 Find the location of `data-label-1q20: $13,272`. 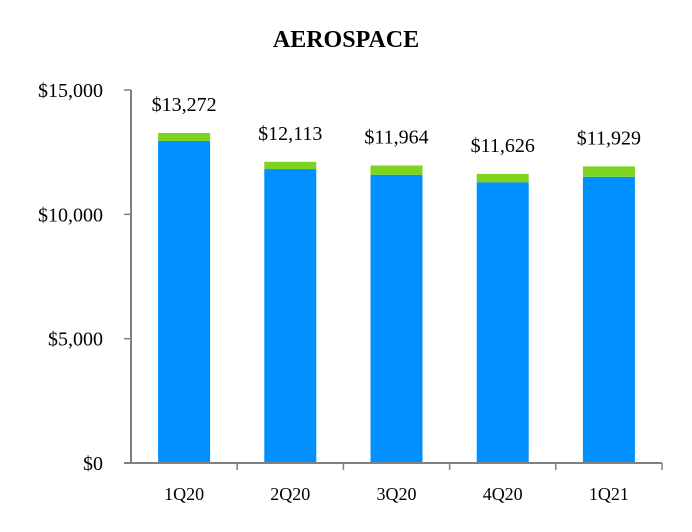

data-label-1q20: $13,272 is located at coordinates (184, 105).